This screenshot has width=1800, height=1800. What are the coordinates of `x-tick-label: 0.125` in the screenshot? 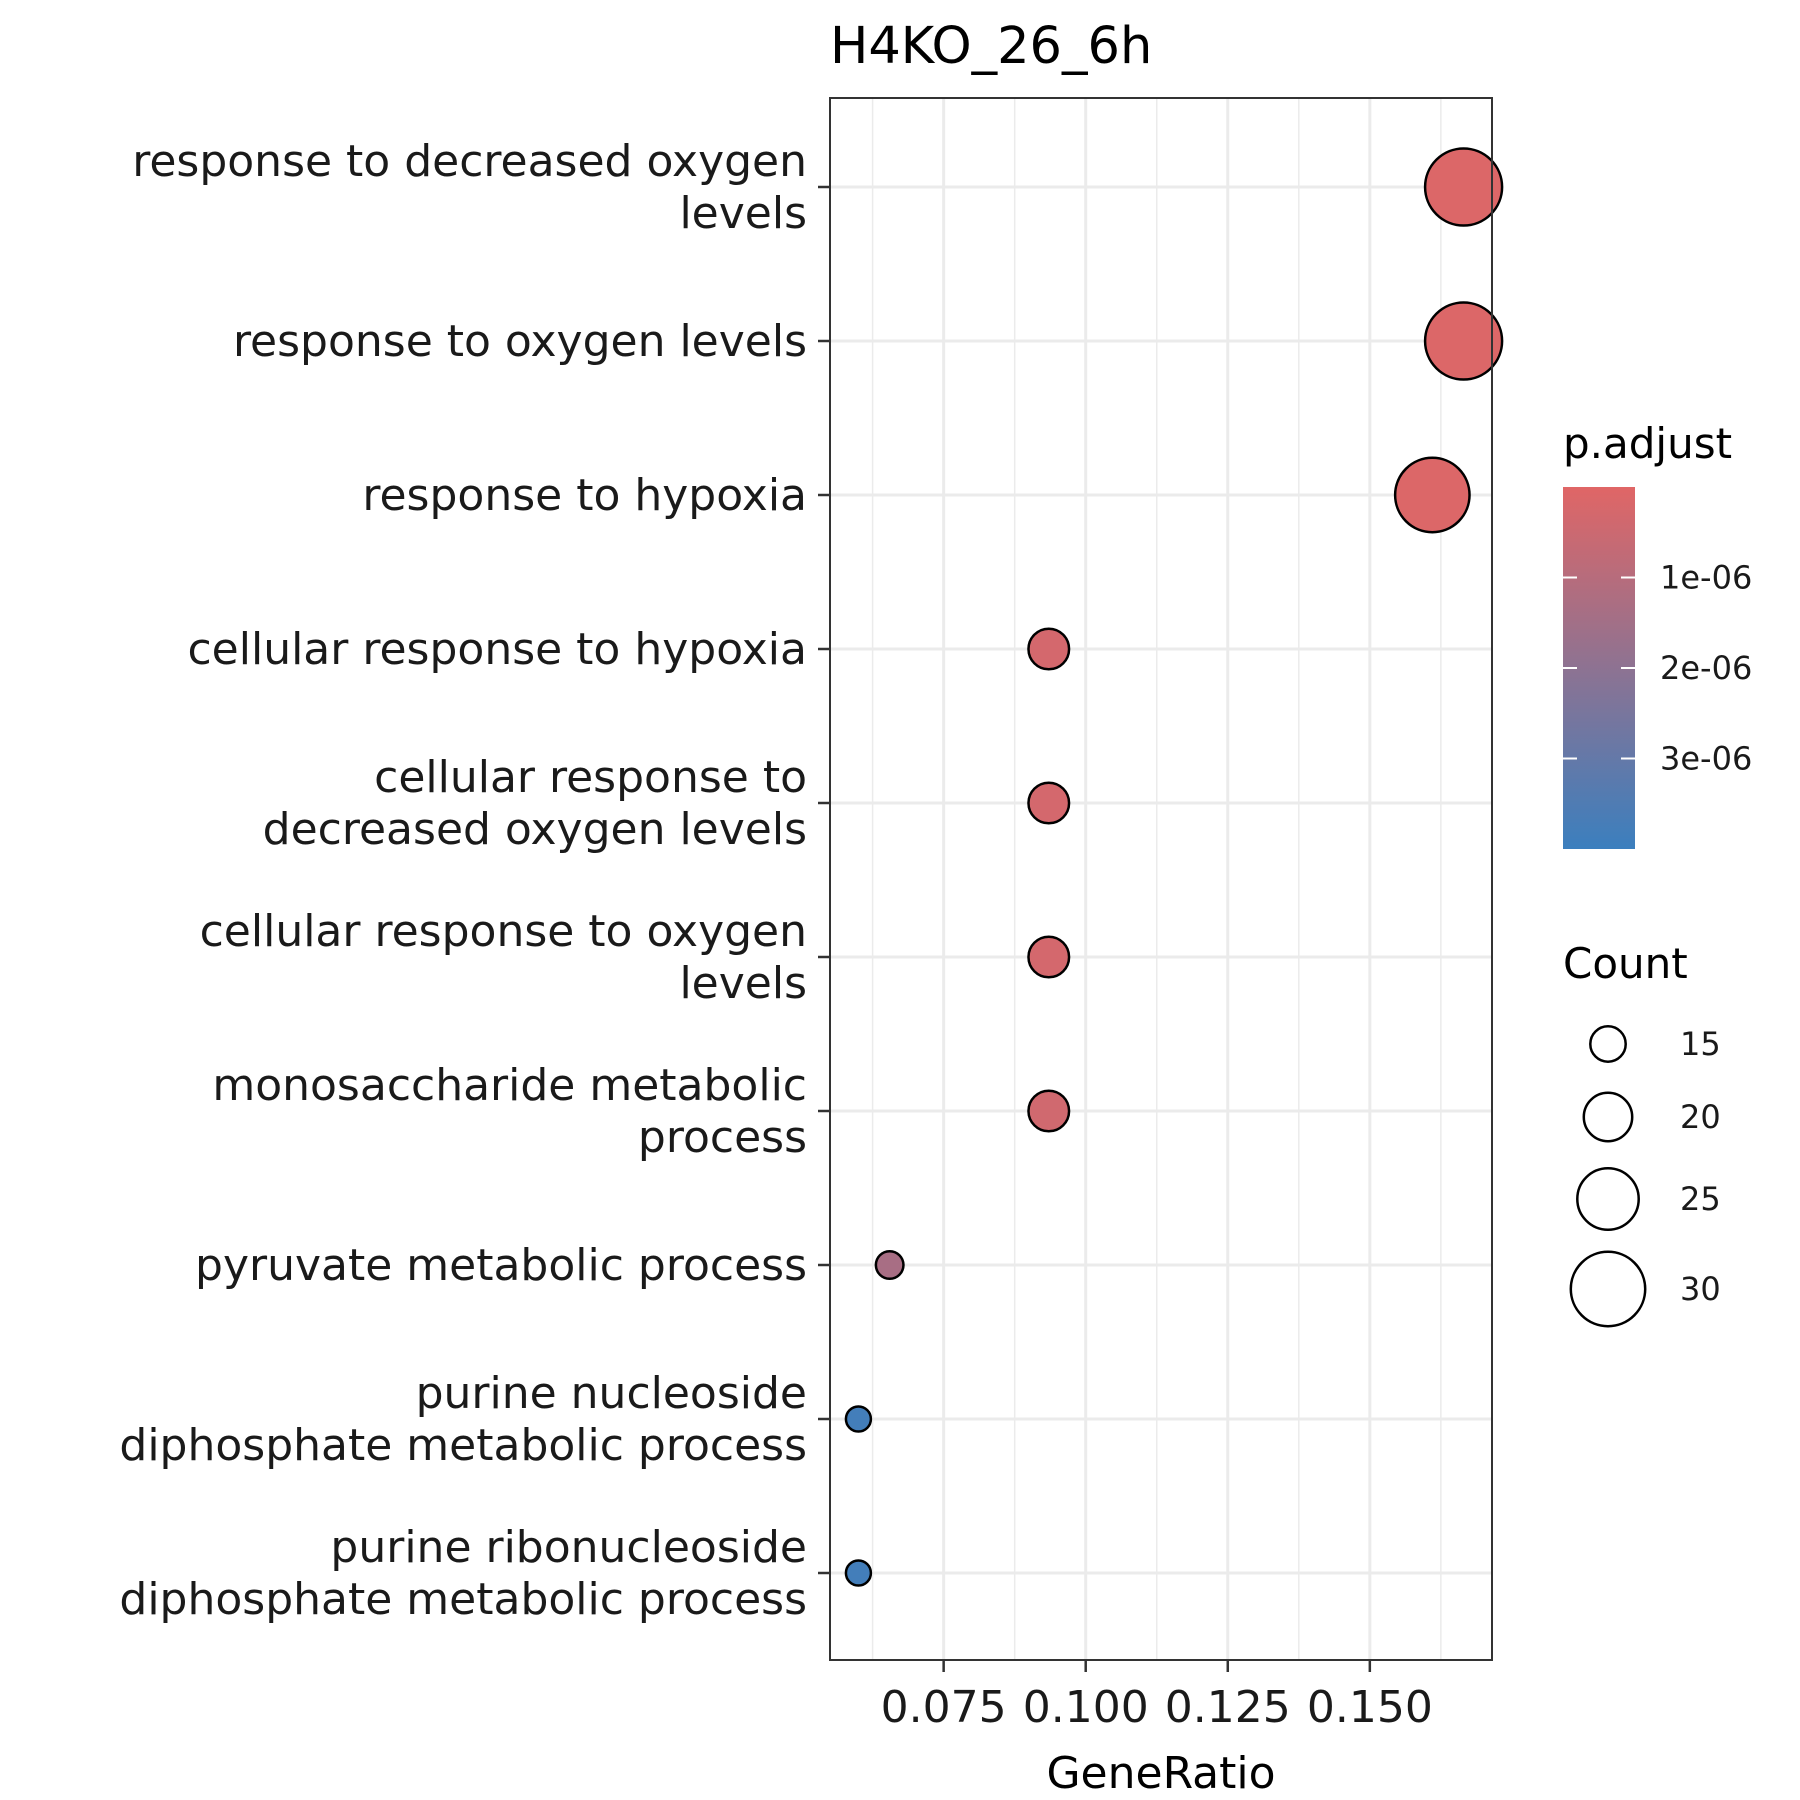 It's located at (1228, 1707).